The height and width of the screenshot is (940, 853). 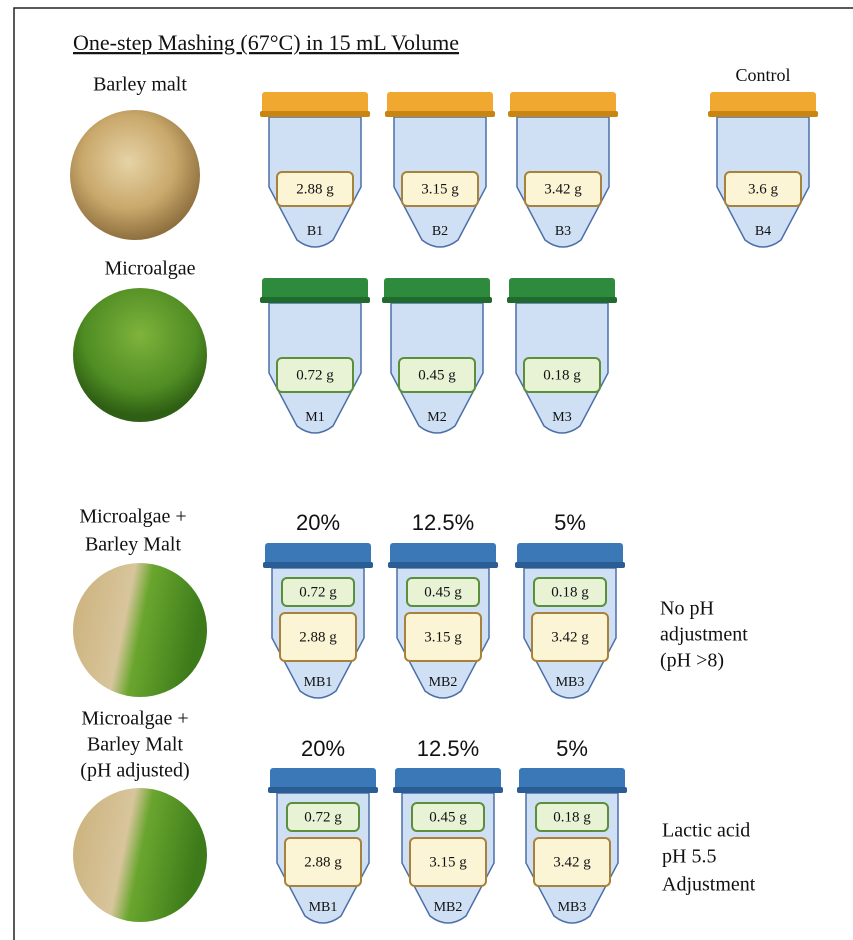 I want to click on note: No pH, so click(x=687, y=609).